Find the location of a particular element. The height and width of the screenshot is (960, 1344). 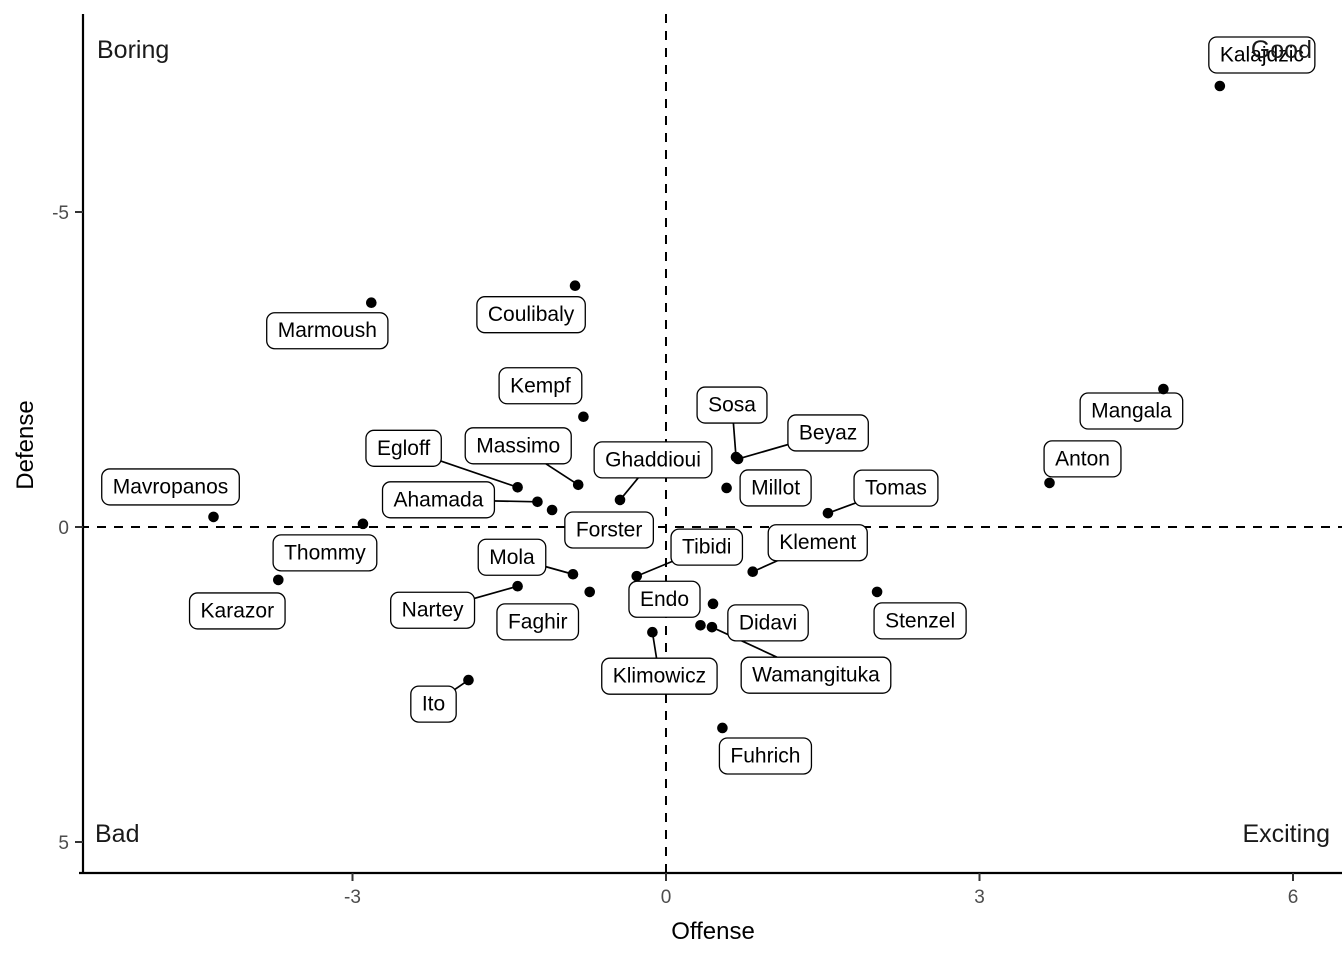

quadrant-label-good: Good is located at coordinates (1281, 50).